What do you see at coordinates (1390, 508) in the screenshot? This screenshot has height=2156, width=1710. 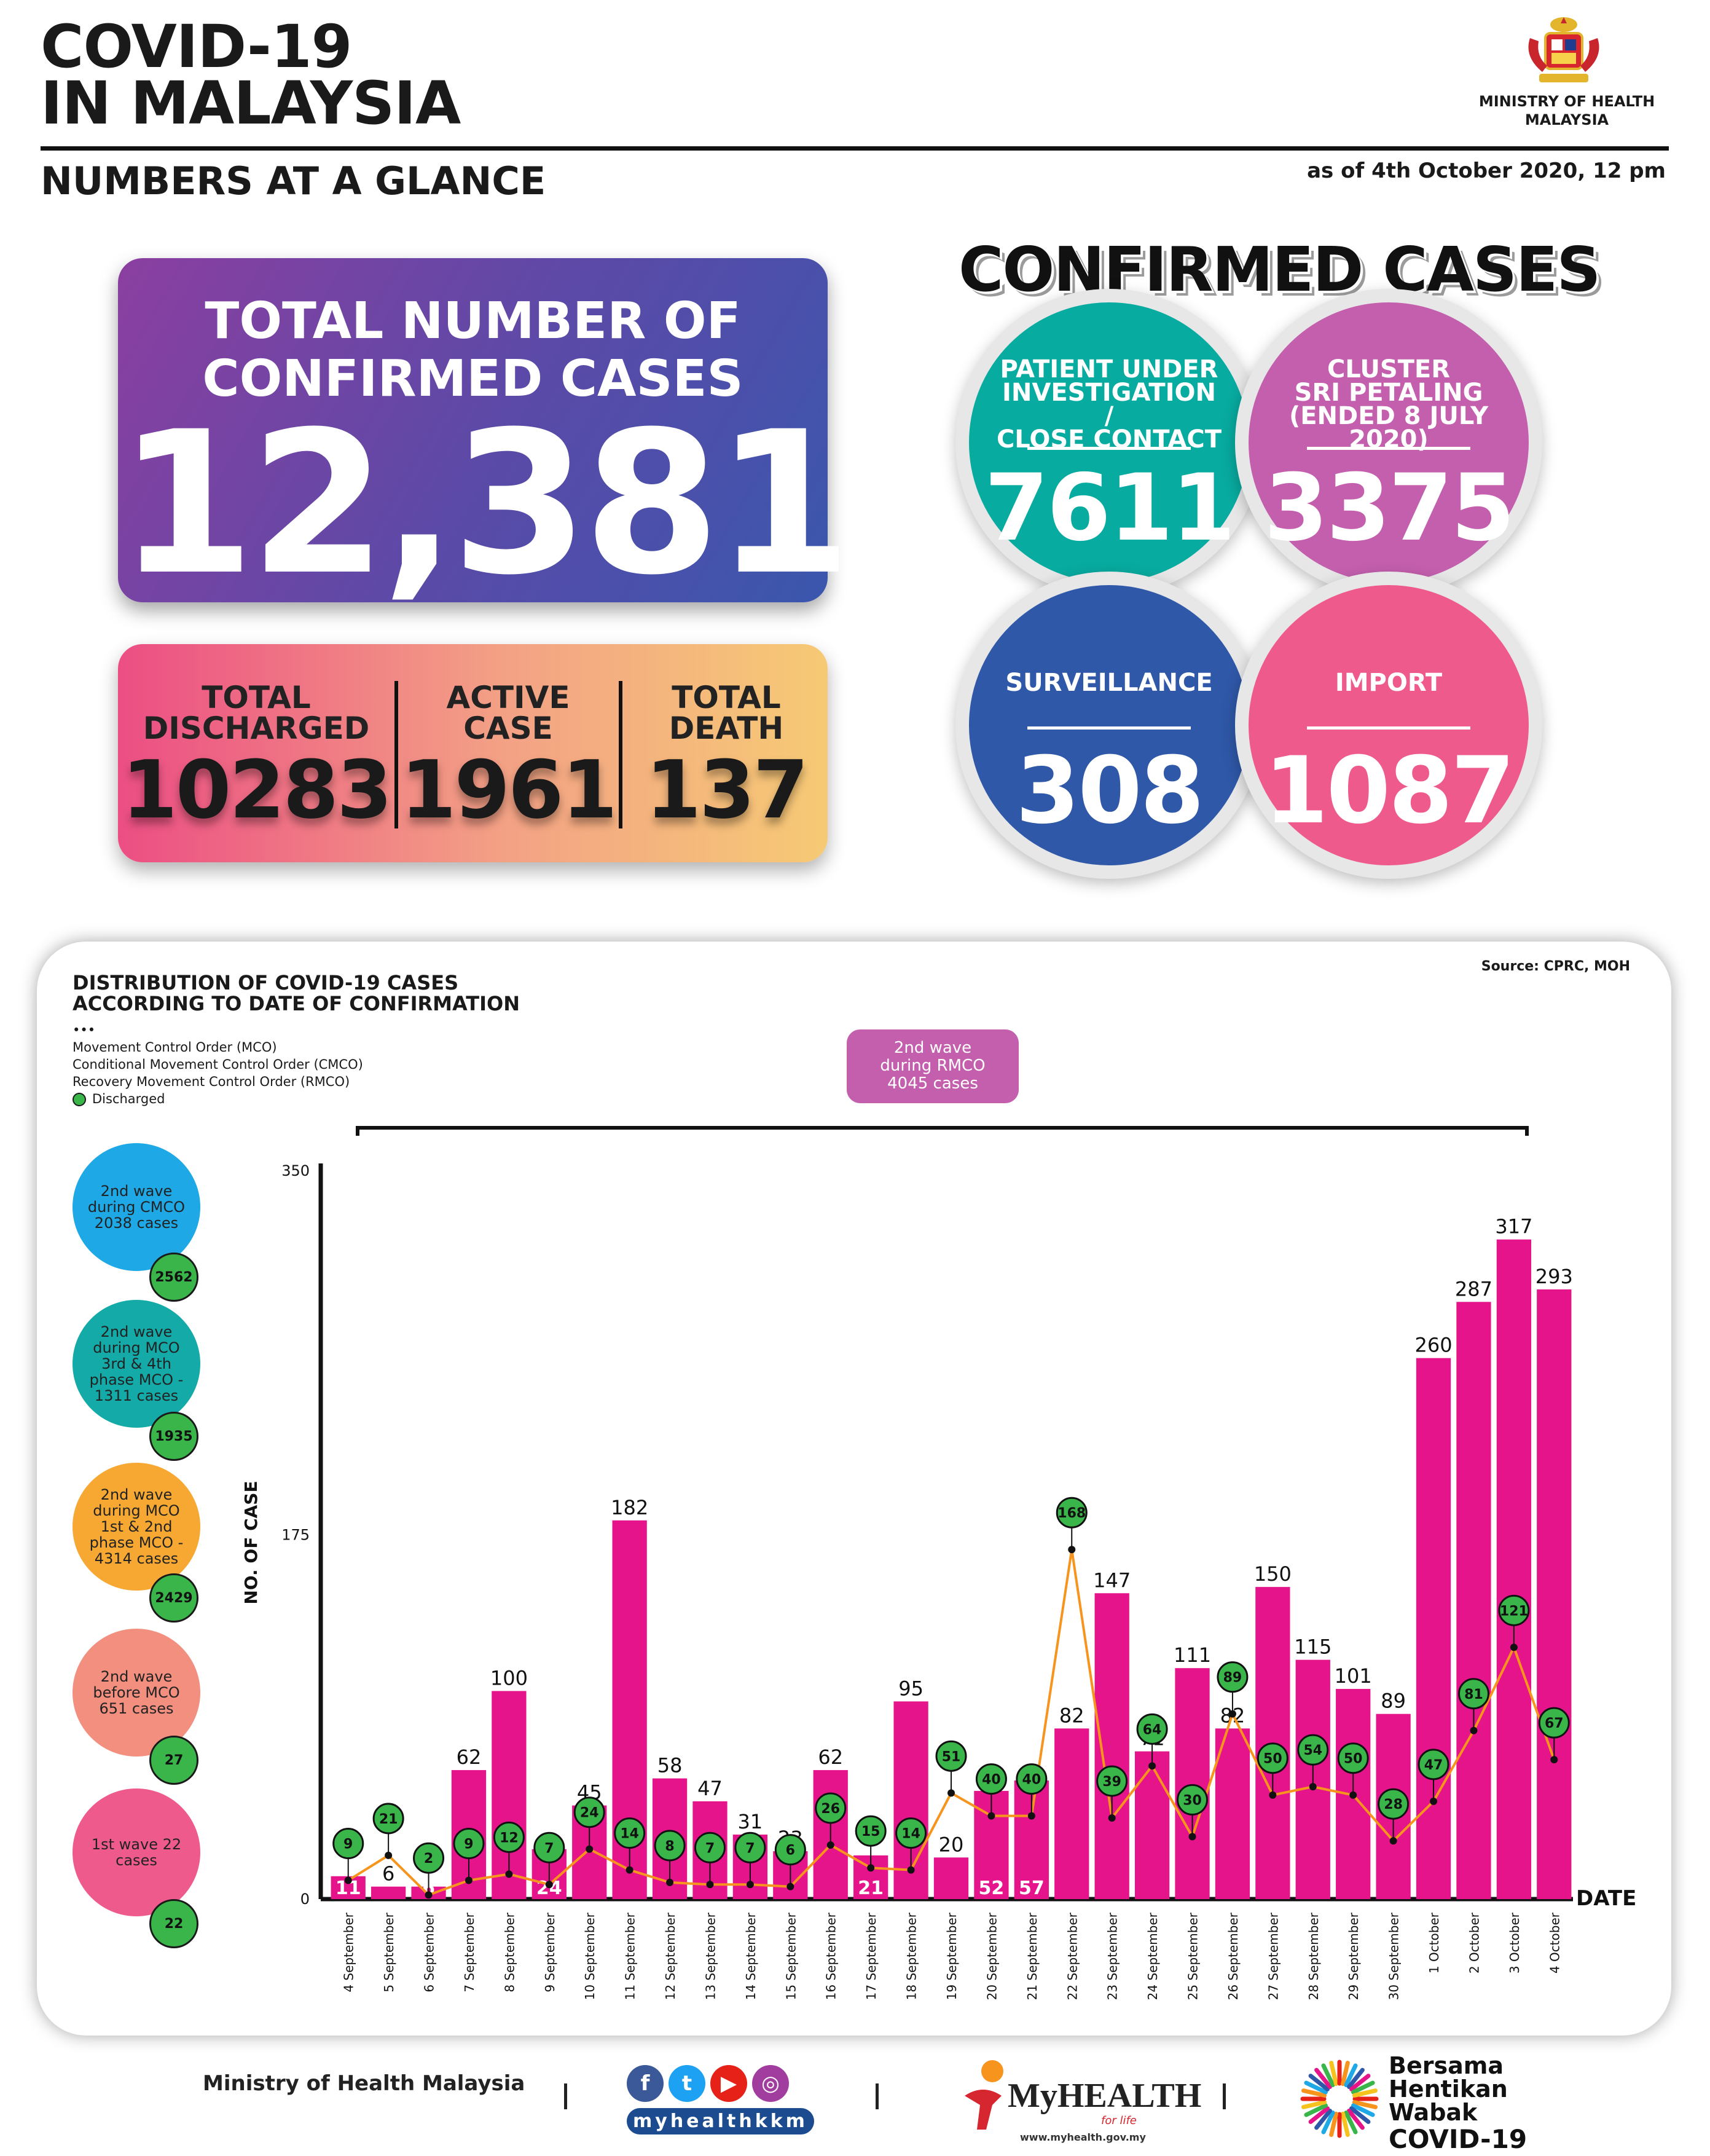 I see `cluster-value: 3375` at bounding box center [1390, 508].